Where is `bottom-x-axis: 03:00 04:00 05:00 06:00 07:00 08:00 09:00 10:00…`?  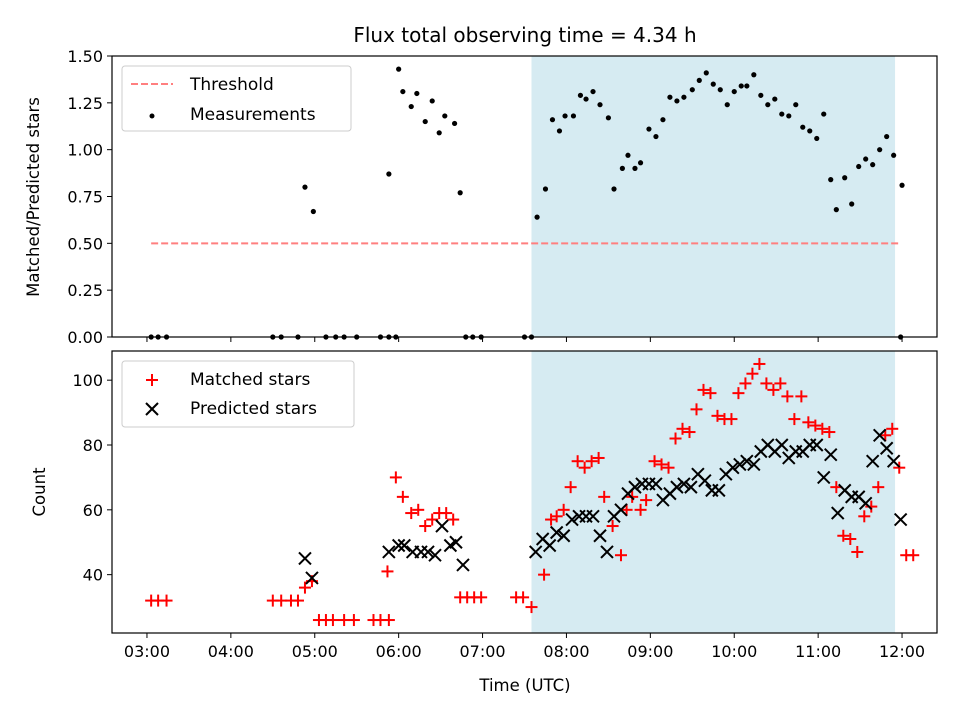 bottom-x-axis: 03:00 04:00 05:00 06:00 07:00 08:00 09:00 10:00… is located at coordinates (524, 647).